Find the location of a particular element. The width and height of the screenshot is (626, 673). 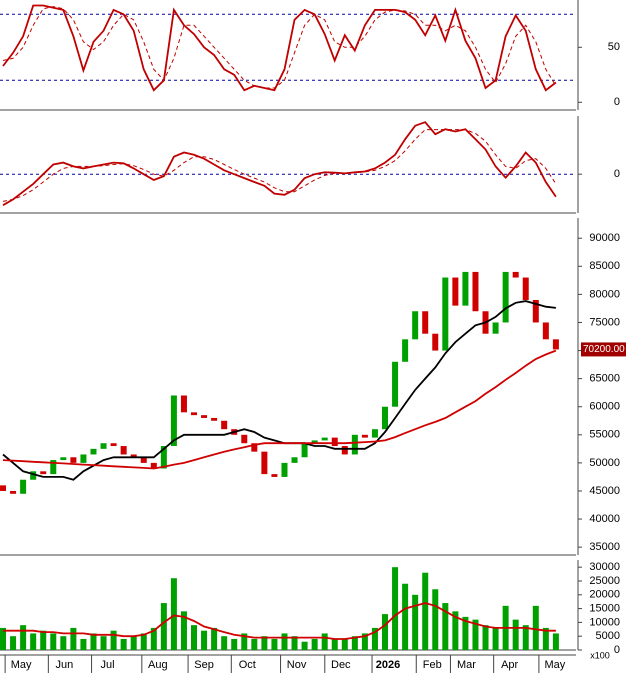

y-tick-label: 45000 is located at coordinates (604, 491).